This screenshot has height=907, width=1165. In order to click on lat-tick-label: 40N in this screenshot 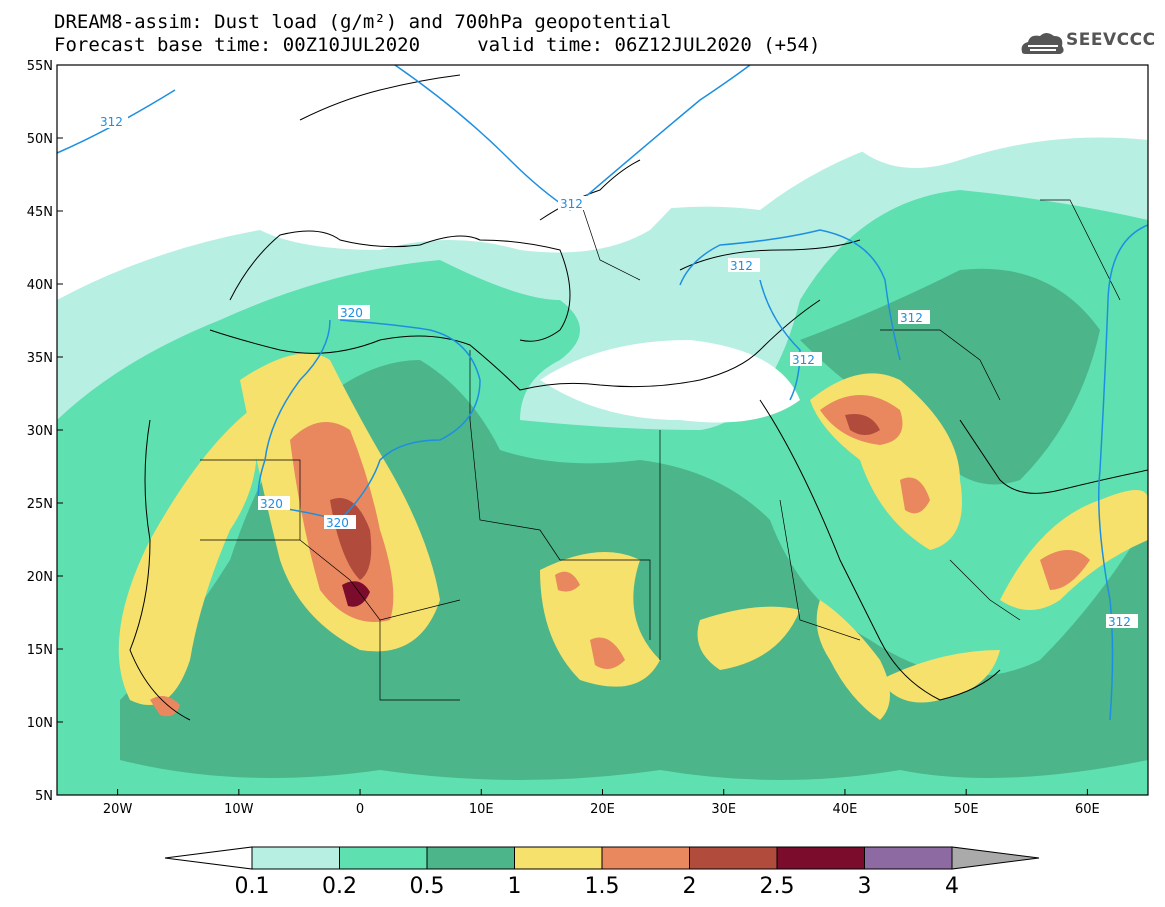, I will do `click(40, 285)`.